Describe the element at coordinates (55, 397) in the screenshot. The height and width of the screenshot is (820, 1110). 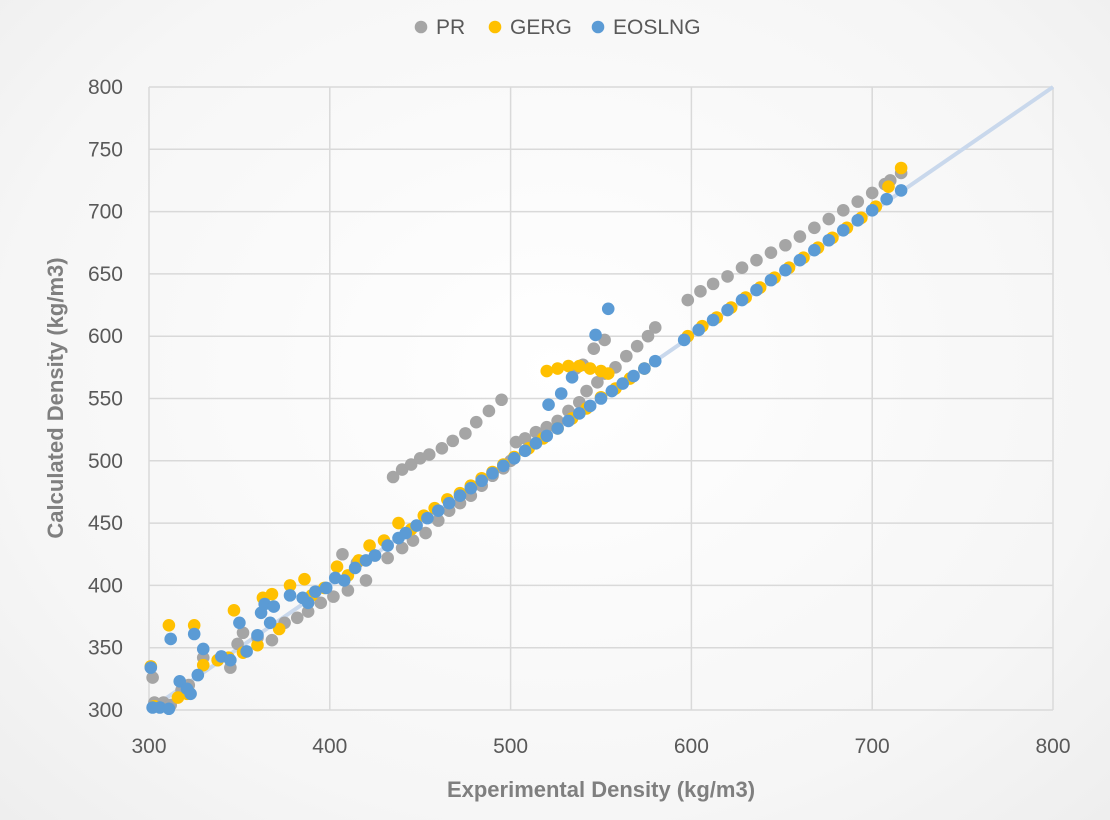
I see `y-axis-title: Calculated Density (kg/m3)` at that location.